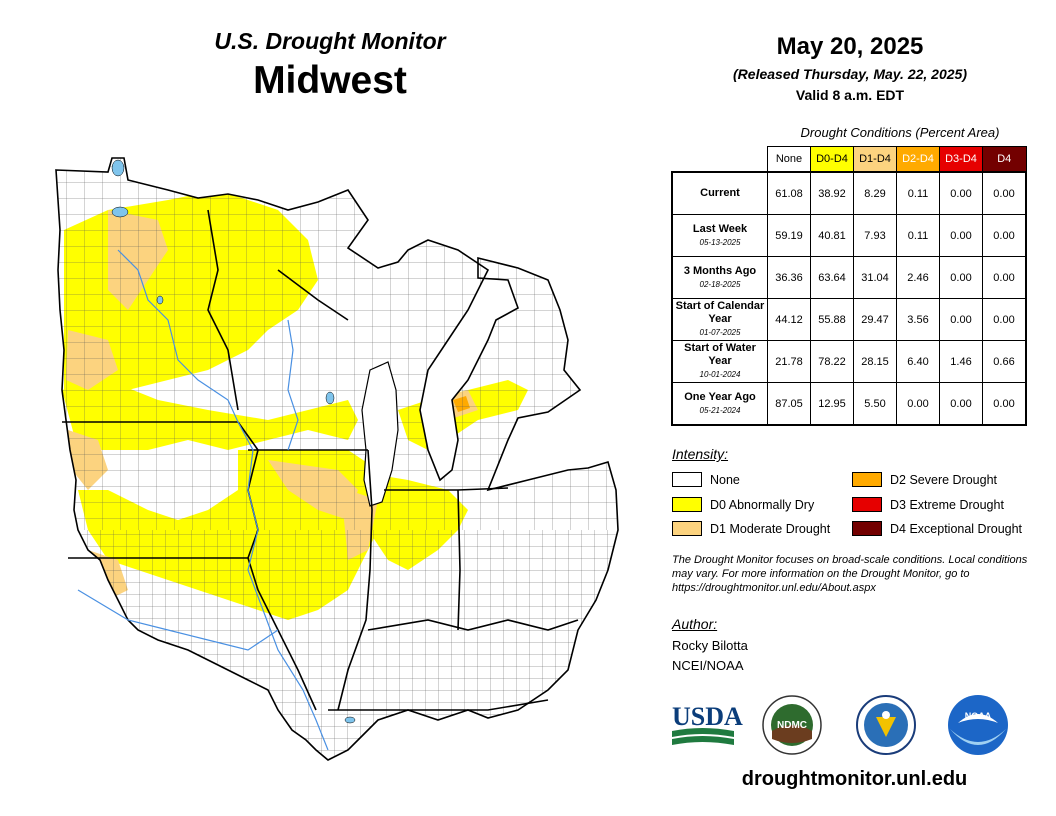 This screenshot has height=816, width=1056. Describe the element at coordinates (944, 479) in the screenshot. I see `legend-label: D2 Severe Drought` at that location.